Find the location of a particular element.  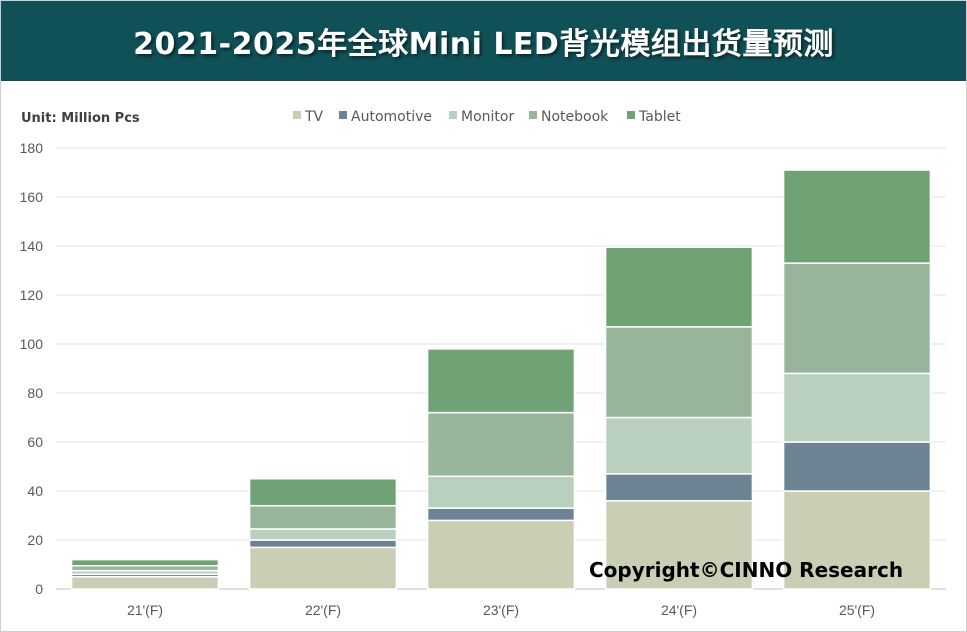

y-tick-label: 100 is located at coordinates (32, 344).